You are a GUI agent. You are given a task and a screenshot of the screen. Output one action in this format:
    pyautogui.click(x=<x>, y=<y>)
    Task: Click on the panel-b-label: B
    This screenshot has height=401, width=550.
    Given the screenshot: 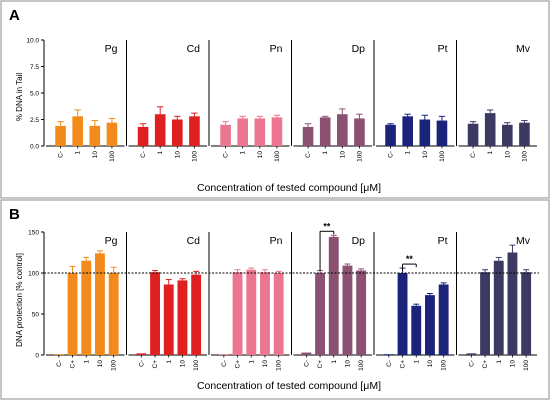 What is the action you would take?
    pyautogui.click(x=14, y=214)
    